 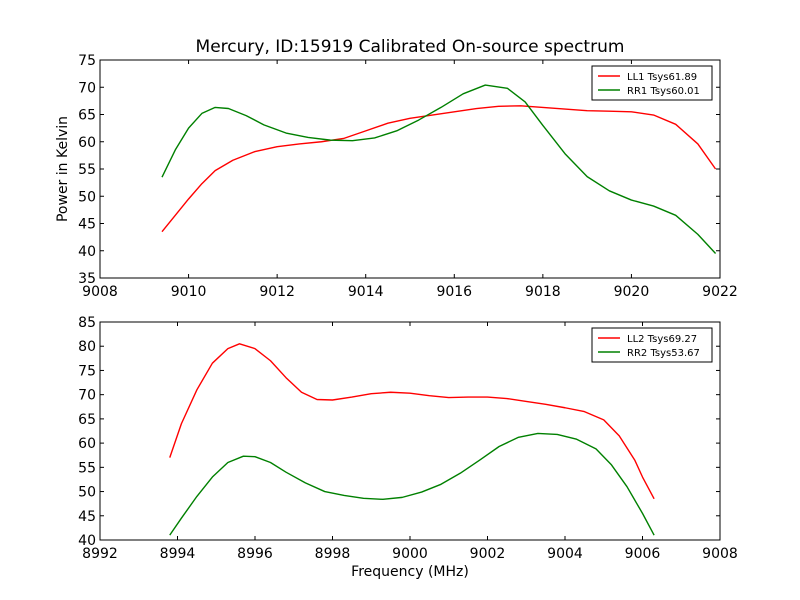 What do you see at coordinates (87, 225) in the screenshot?
I see `top-y-tick-label: 45` at bounding box center [87, 225].